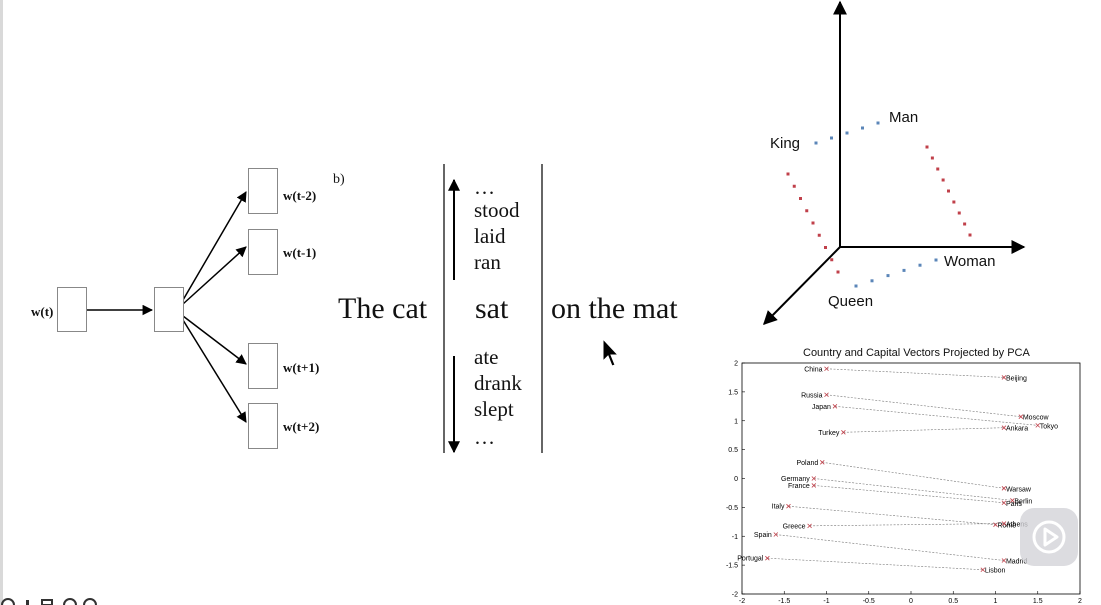 This screenshot has width=1101, height=605. Describe the element at coordinates (996, 601) in the screenshot. I see `x-tick-label: 1` at that location.